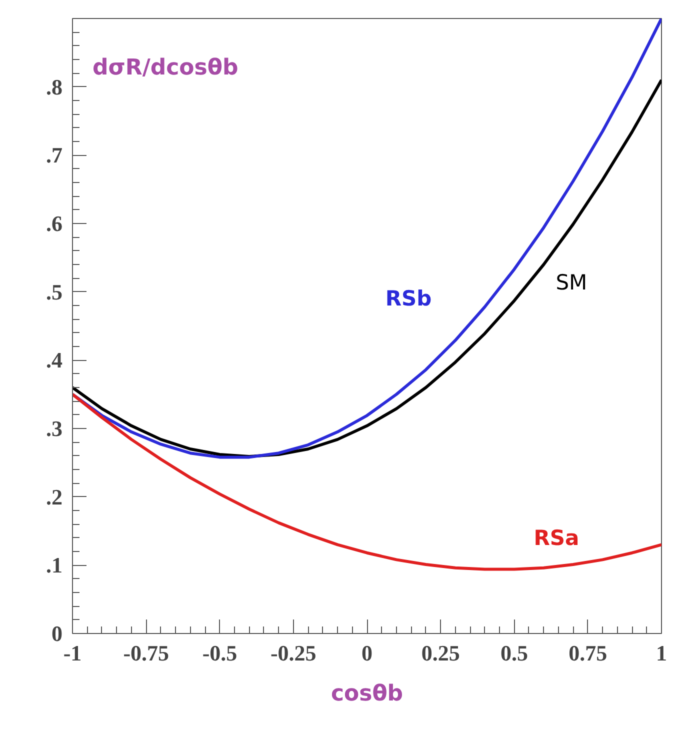 Image resolution: width=673 pixels, height=744 pixels. Describe the element at coordinates (557, 538) in the screenshot. I see `series-label: RSa` at that location.